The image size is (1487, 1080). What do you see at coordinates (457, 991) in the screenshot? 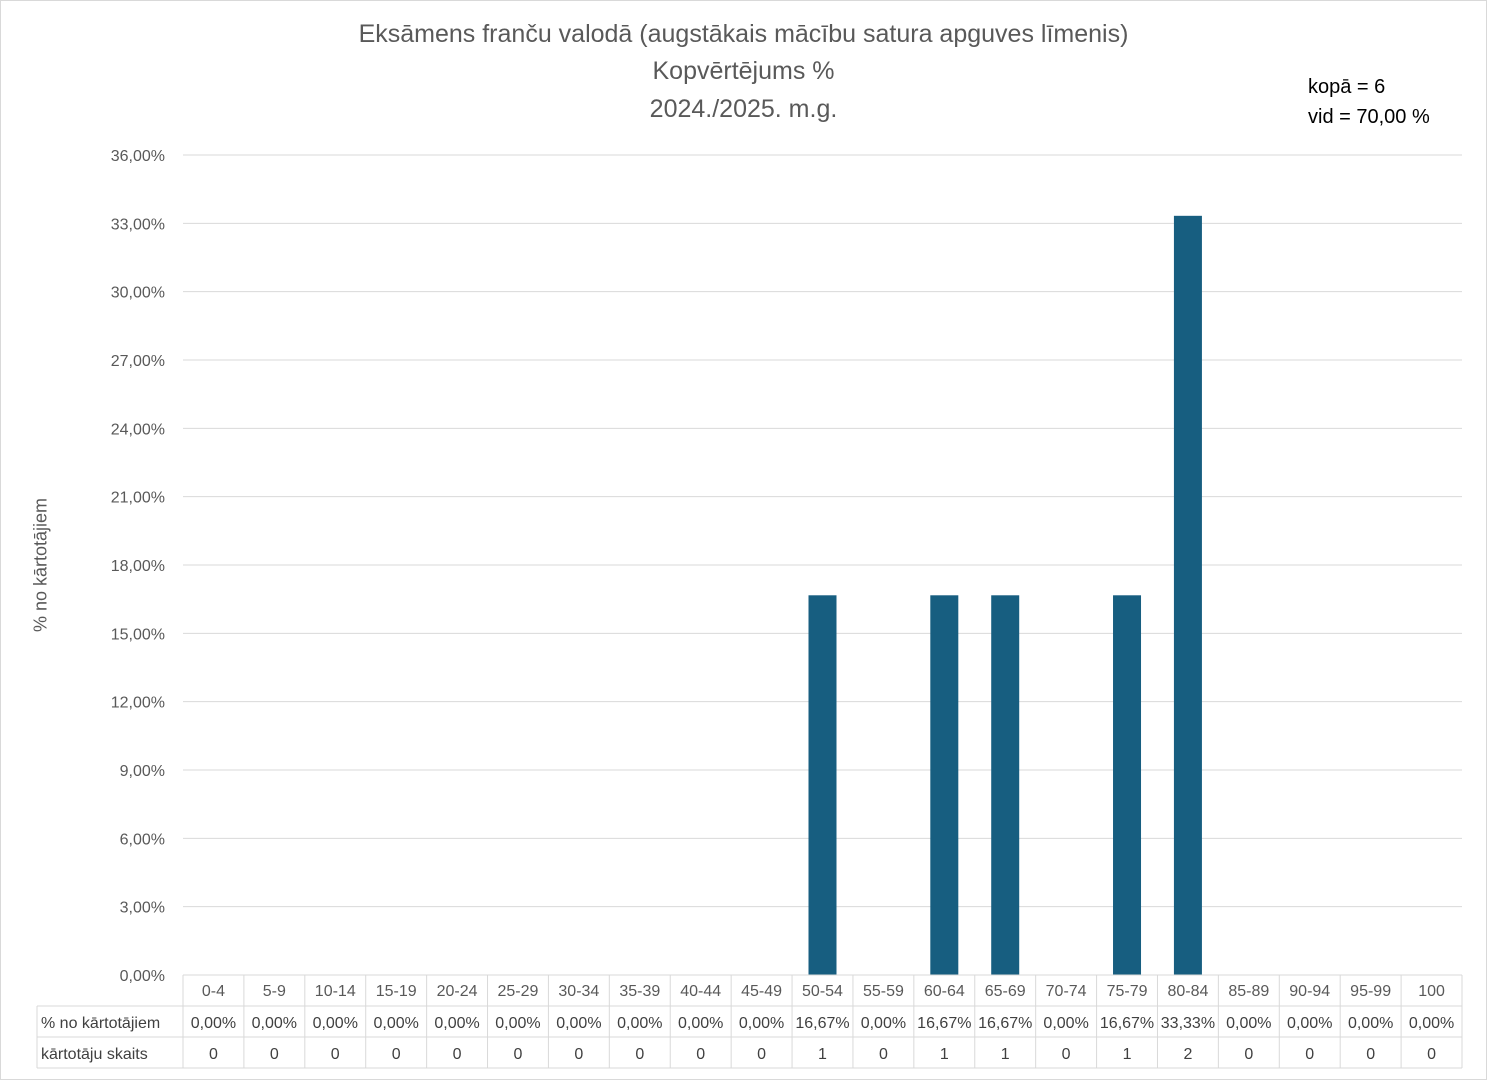
I see `x-tick-label: 20-24` at bounding box center [457, 991].